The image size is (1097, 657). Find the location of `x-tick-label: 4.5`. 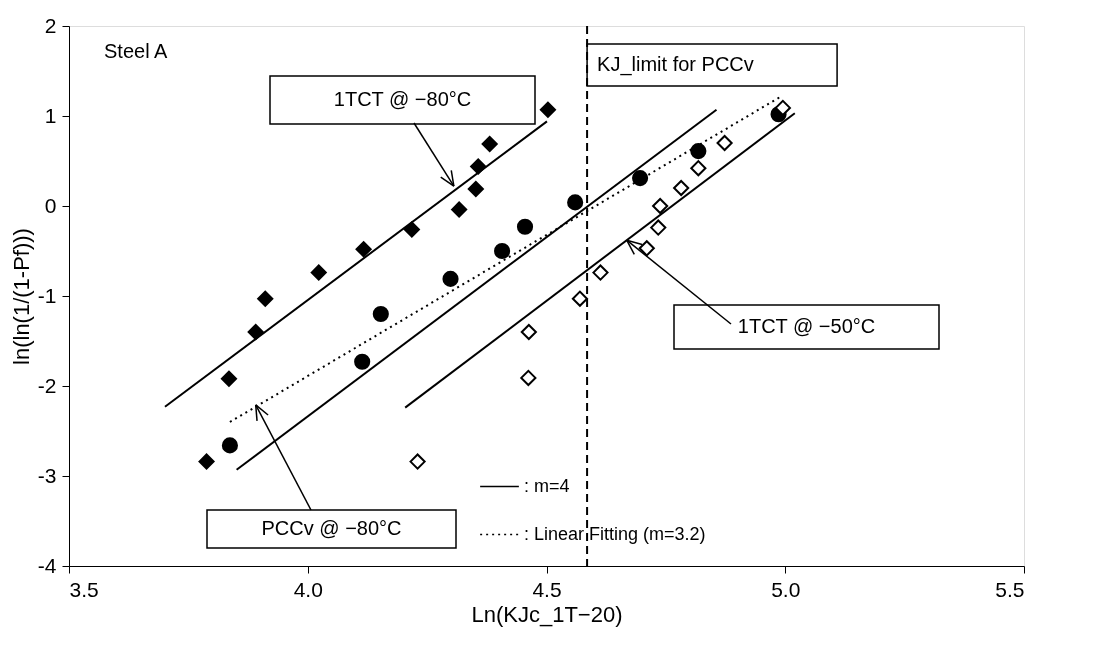

x-tick-label: 4.5 is located at coordinates (547, 589).